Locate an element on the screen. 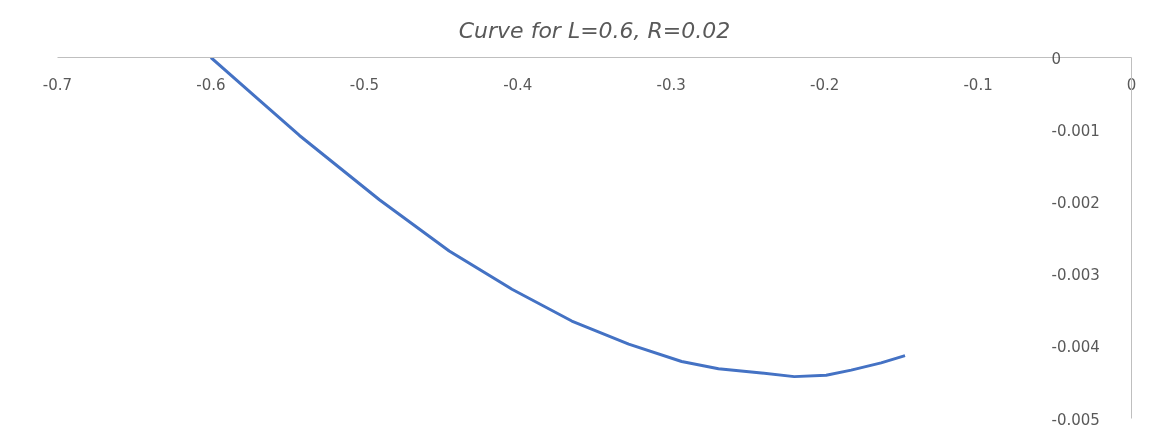  y-tick-label: -0.004 is located at coordinates (1075, 347).